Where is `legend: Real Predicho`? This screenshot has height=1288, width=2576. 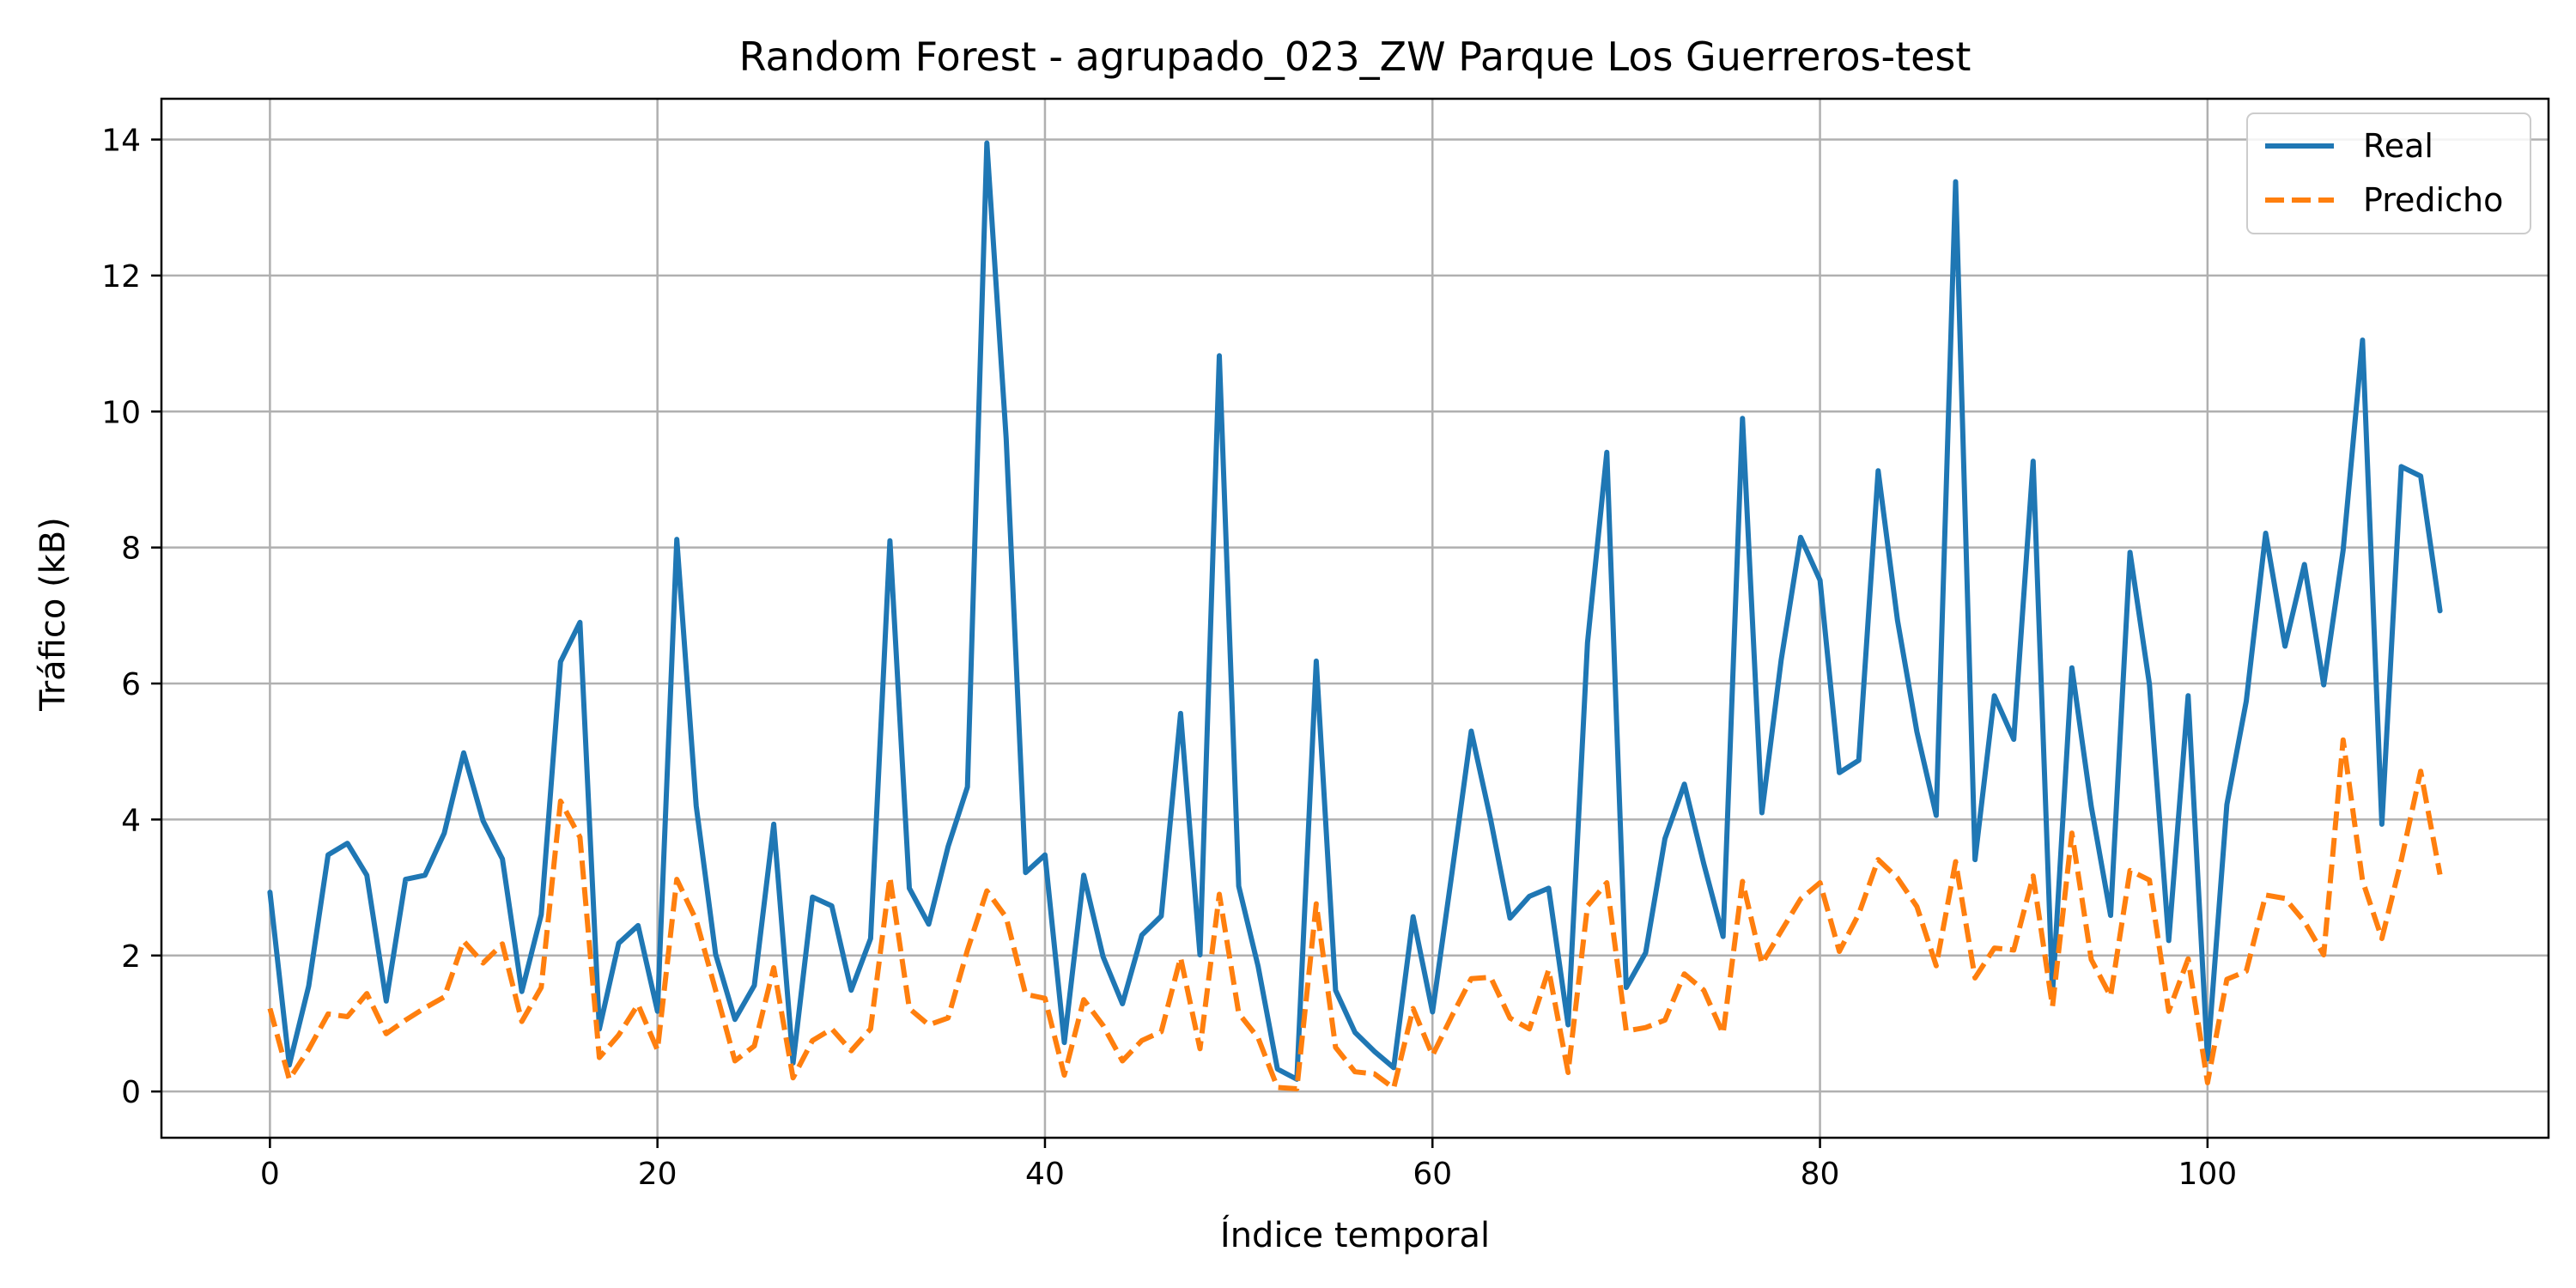
legend: Real Predicho is located at coordinates (2389, 173).